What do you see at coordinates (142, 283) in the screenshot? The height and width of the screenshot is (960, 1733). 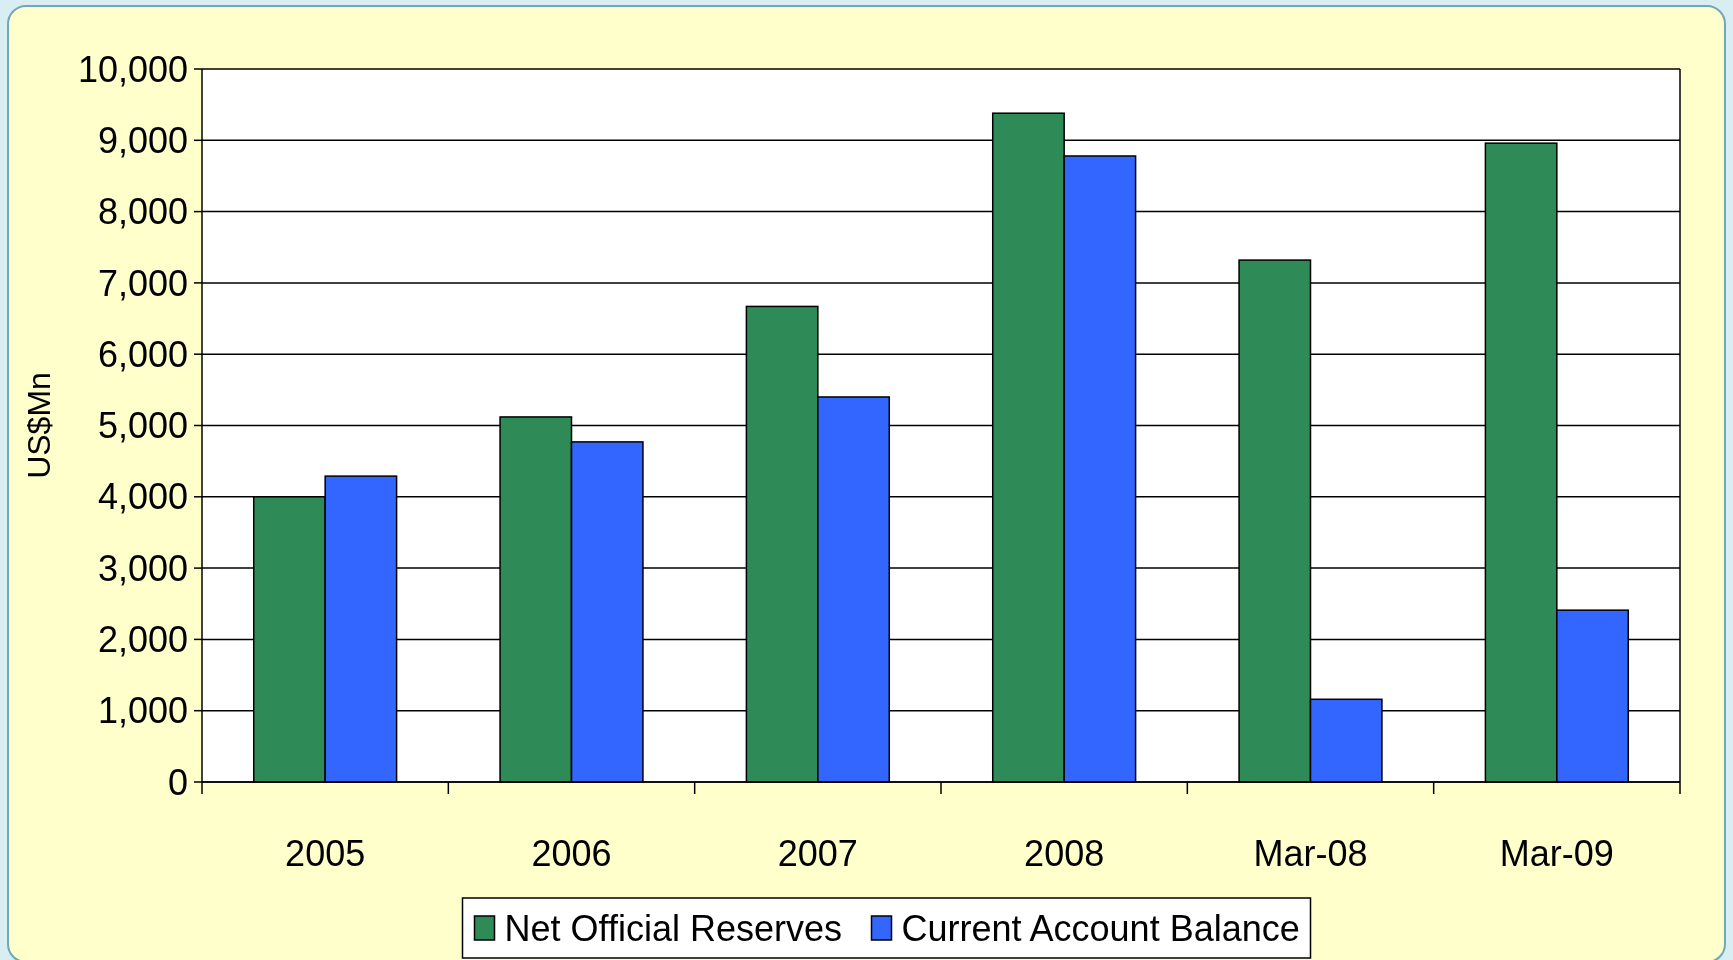 I see `y-tick-label: 7,000` at bounding box center [142, 283].